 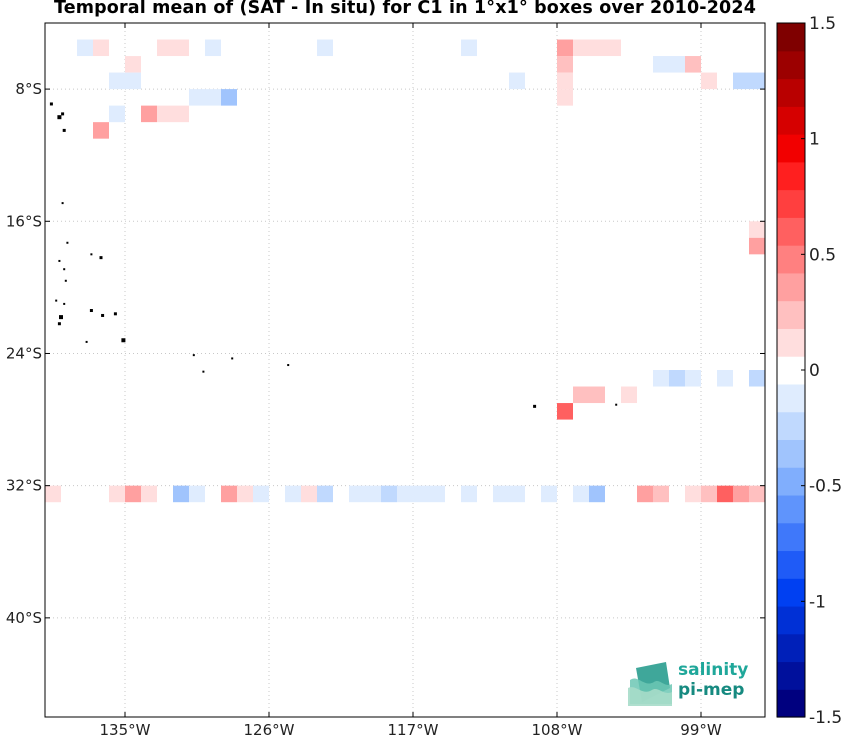 What do you see at coordinates (413, 730) in the screenshot?
I see `x-tick-label: 117°W` at bounding box center [413, 730].